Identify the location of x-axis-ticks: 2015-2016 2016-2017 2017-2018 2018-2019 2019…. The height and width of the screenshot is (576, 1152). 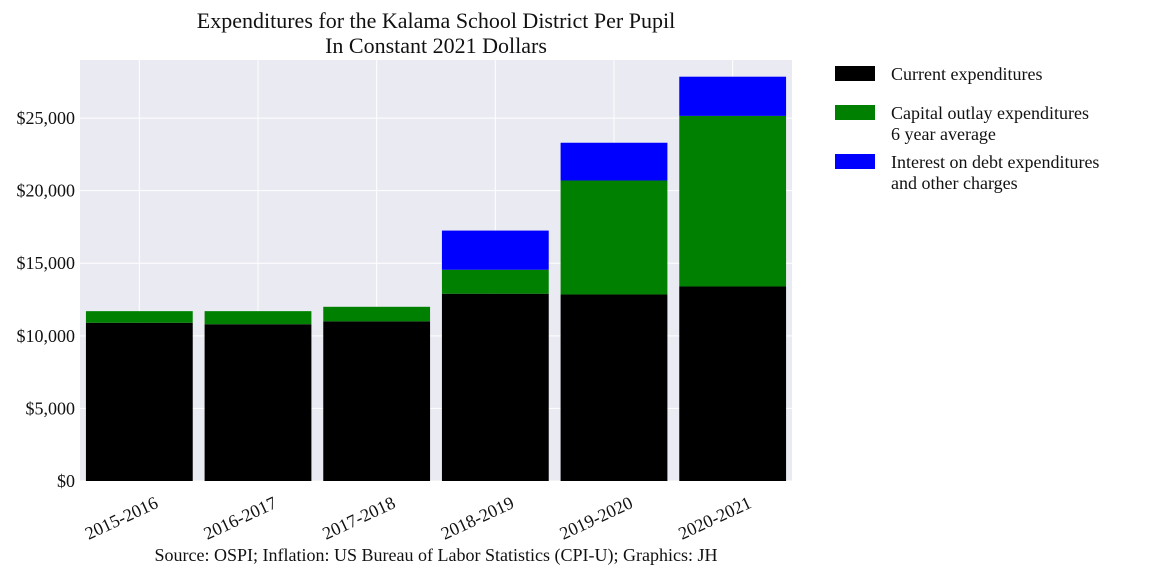
(418, 517).